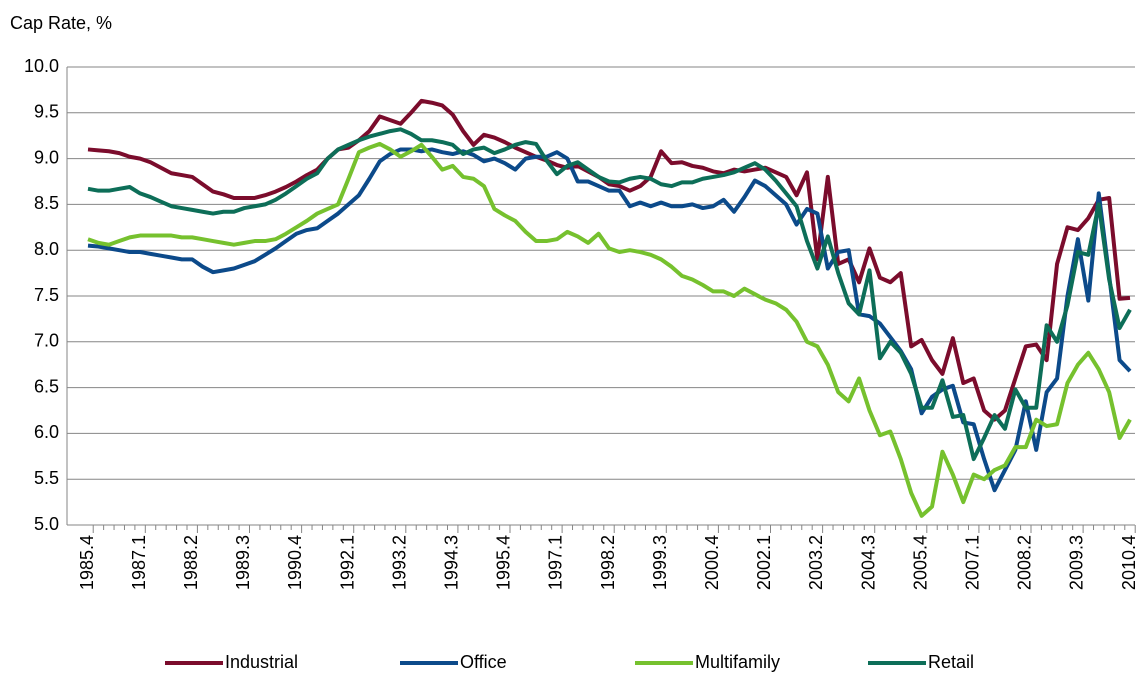 This screenshot has height=680, width=1140. Describe the element at coordinates (295, 562) in the screenshot. I see `x-tick-label: 1990.4` at that location.